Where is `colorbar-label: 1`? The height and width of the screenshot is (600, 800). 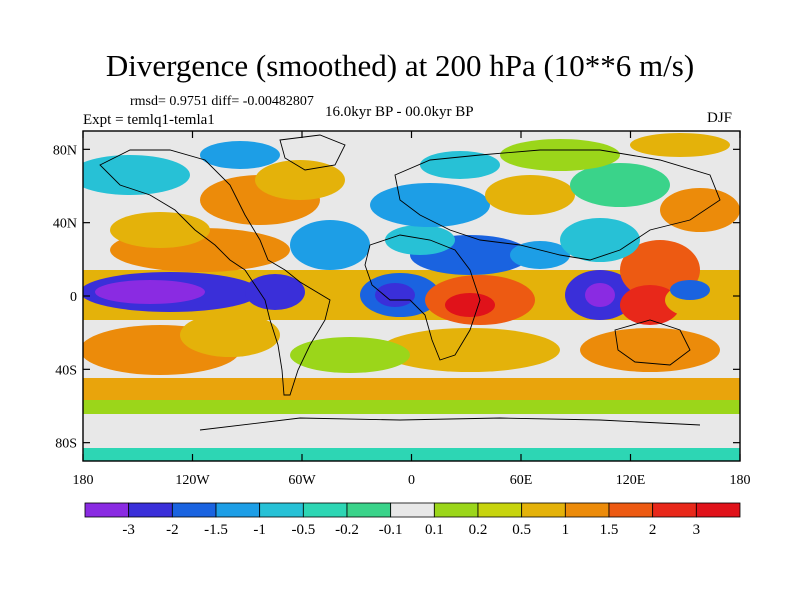
colorbar-label: 1 is located at coordinates (566, 530).